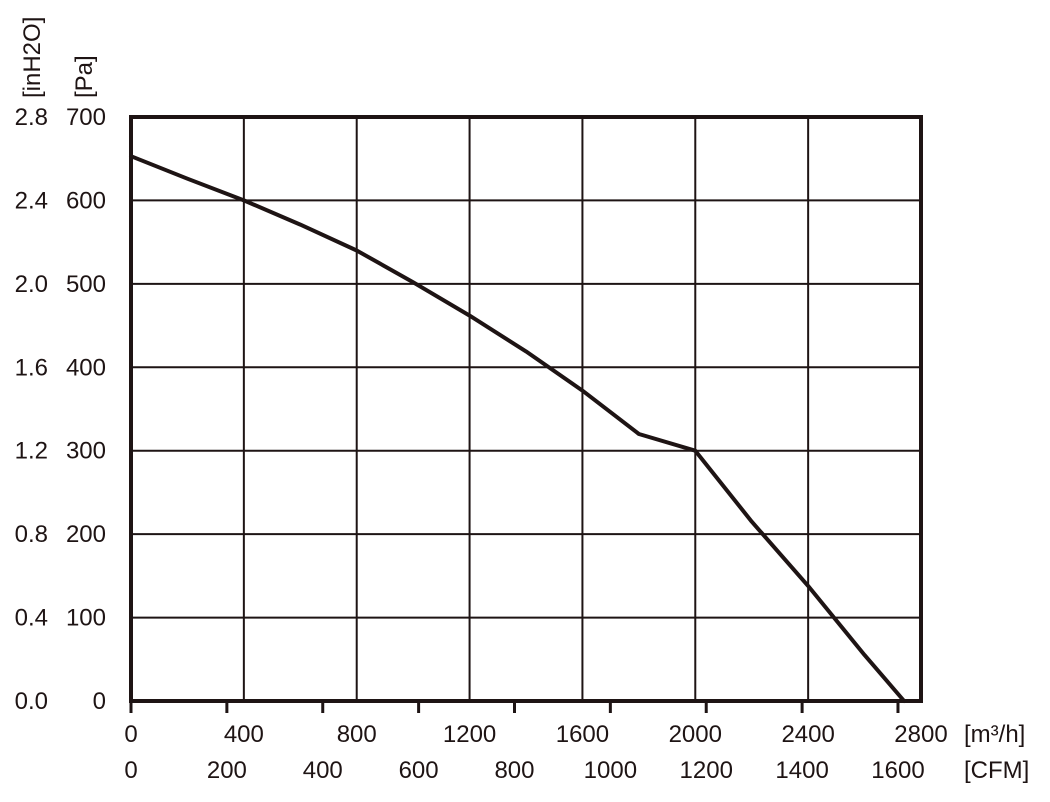 Image resolution: width=1050 pixels, height=802 pixels. What do you see at coordinates (84, 76) in the screenshot?
I see `y-axis-pa-unit: [Pa]` at bounding box center [84, 76].